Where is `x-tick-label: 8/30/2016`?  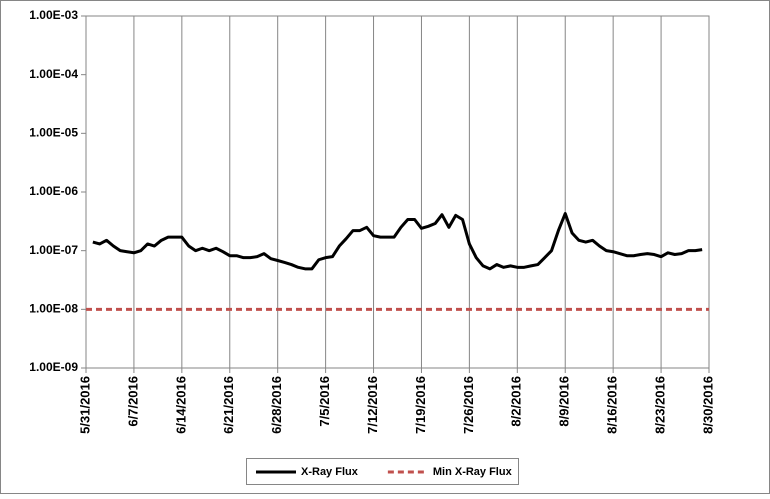
x-tick-label: 8/30/2016 is located at coordinates (707, 405).